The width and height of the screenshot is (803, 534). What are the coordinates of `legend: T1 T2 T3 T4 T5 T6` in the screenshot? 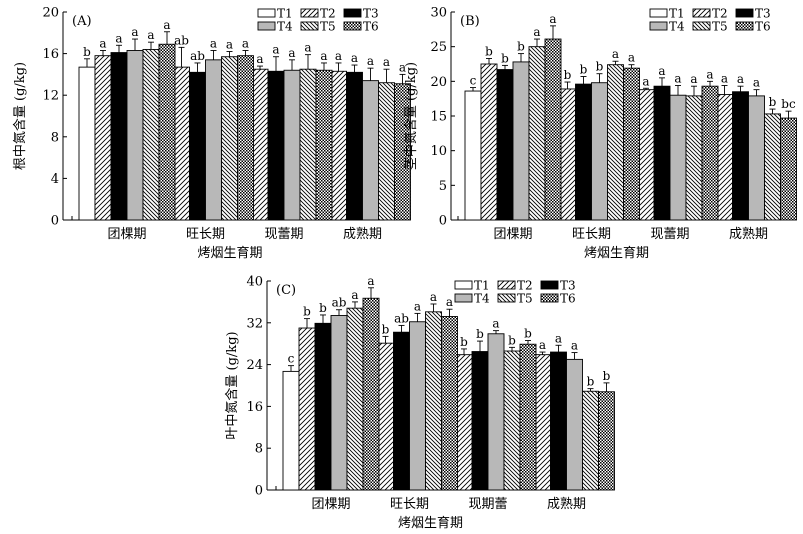 It's located at (710, 20).